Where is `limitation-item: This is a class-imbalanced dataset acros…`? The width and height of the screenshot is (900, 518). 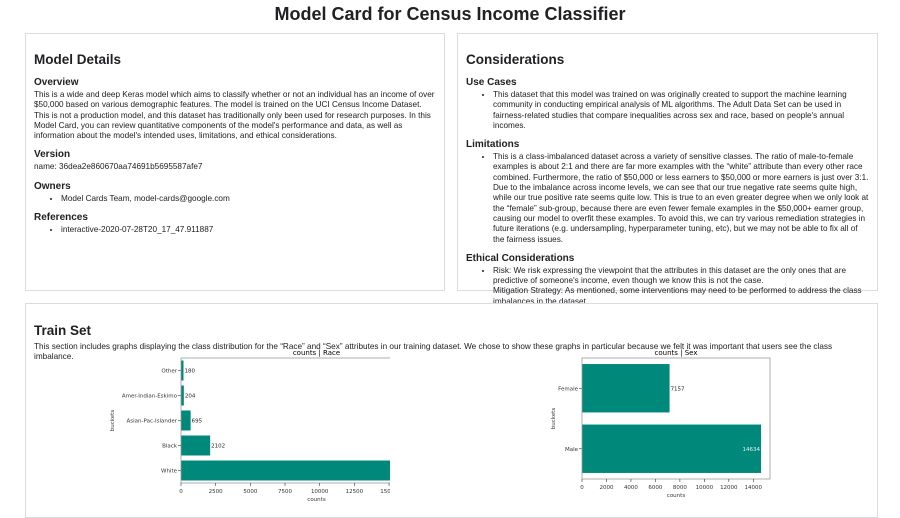
limitation-item: This is a class-imbalanced dataset acros… is located at coordinates (681, 198).